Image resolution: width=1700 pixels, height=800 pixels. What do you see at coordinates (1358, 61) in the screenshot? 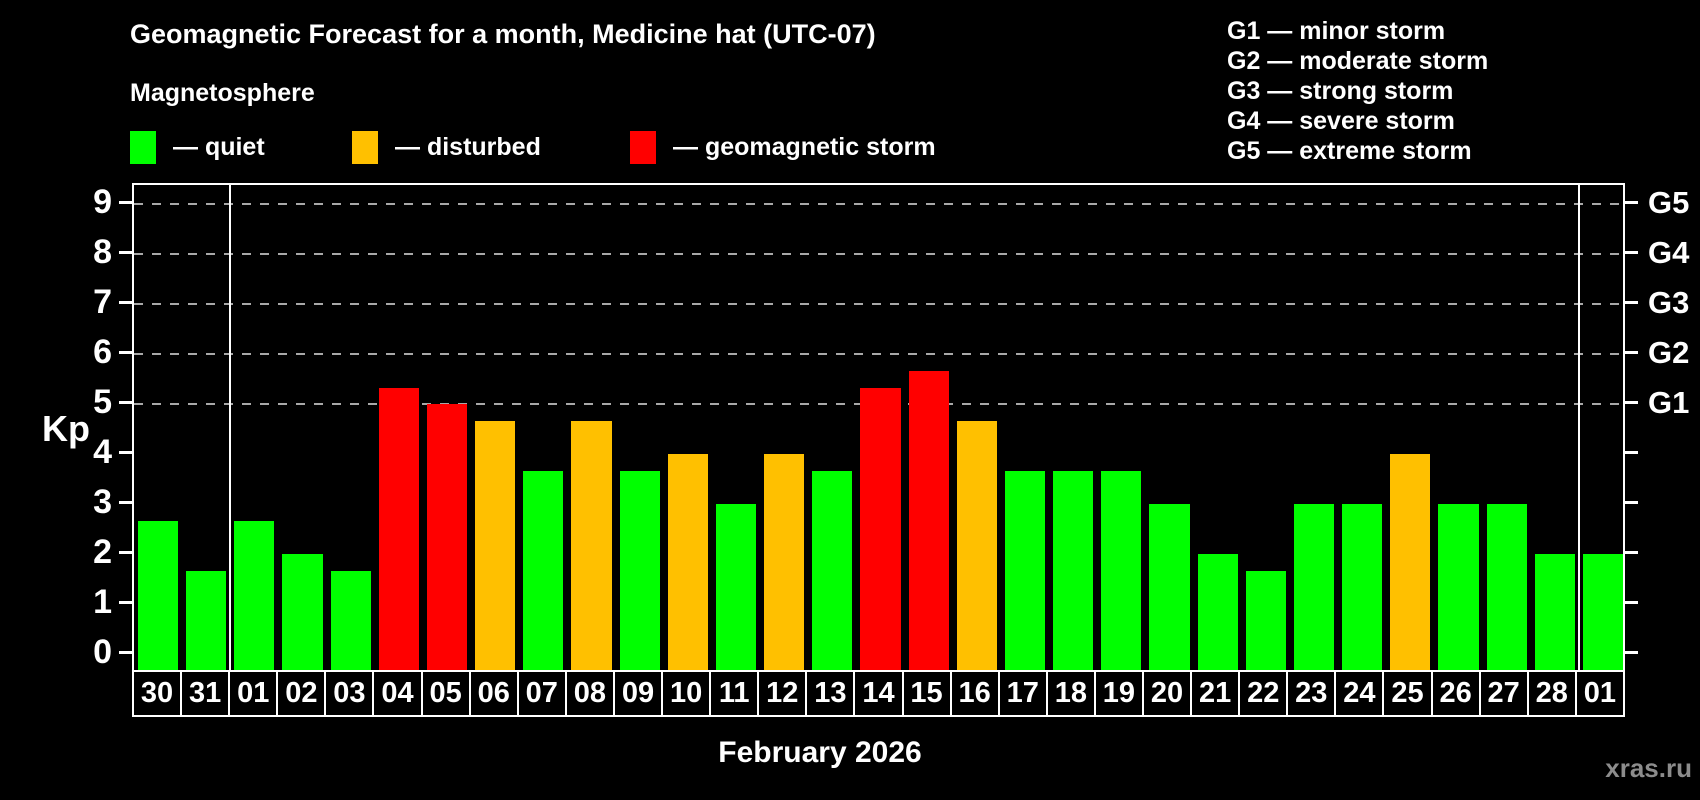
I see `g2-legend-line: G2 — moderate storm` at bounding box center [1358, 61].